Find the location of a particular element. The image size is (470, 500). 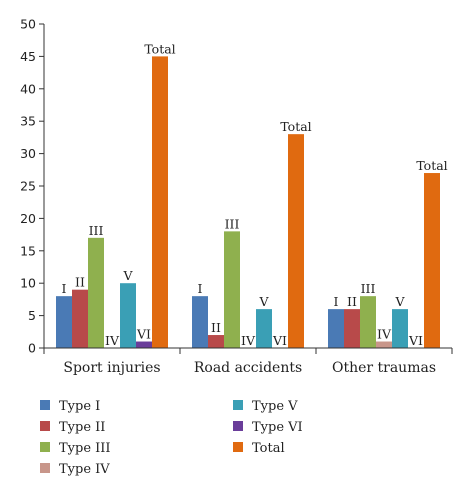

y-tick-label: 15 is located at coordinates (28, 250).